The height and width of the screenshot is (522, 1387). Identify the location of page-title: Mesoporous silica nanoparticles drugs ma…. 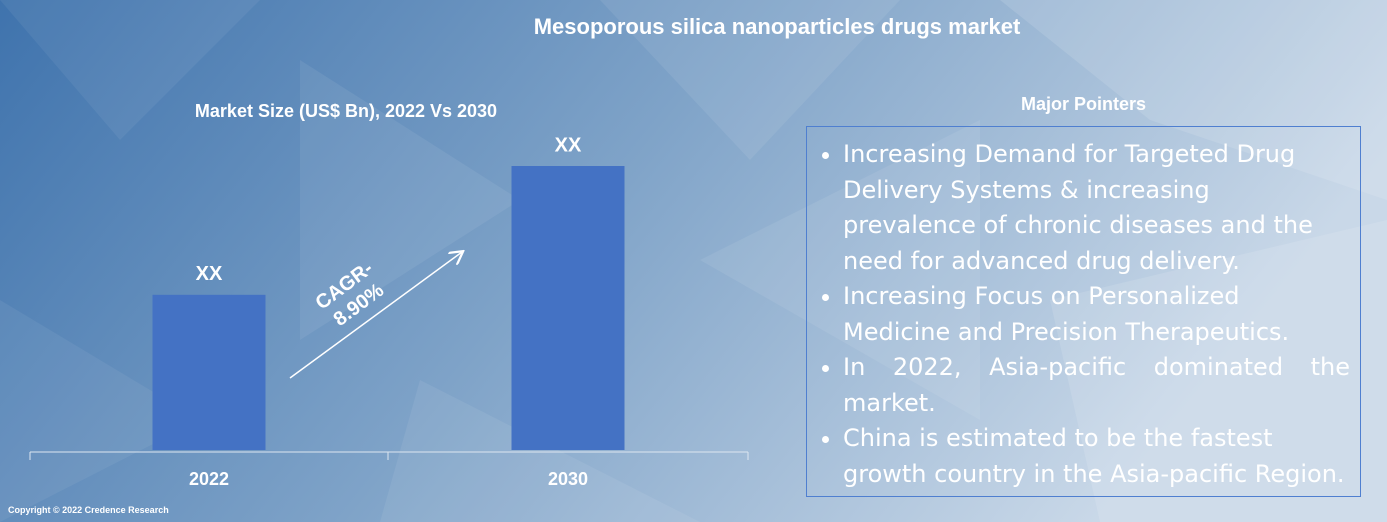
(777, 26).